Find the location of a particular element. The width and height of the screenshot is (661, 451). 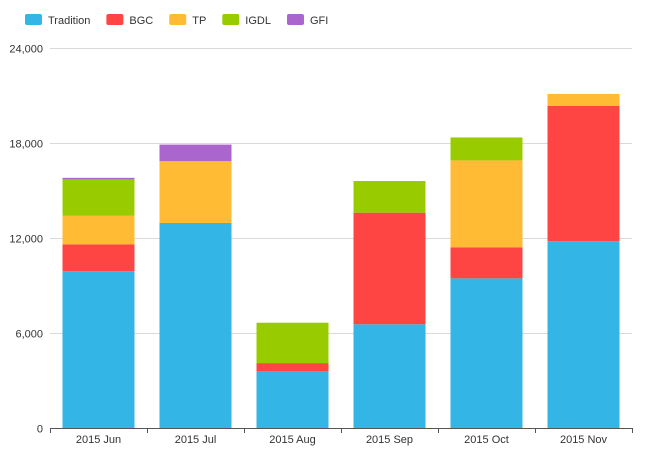

bar-tradition-2015-sep is located at coordinates (389, 376).